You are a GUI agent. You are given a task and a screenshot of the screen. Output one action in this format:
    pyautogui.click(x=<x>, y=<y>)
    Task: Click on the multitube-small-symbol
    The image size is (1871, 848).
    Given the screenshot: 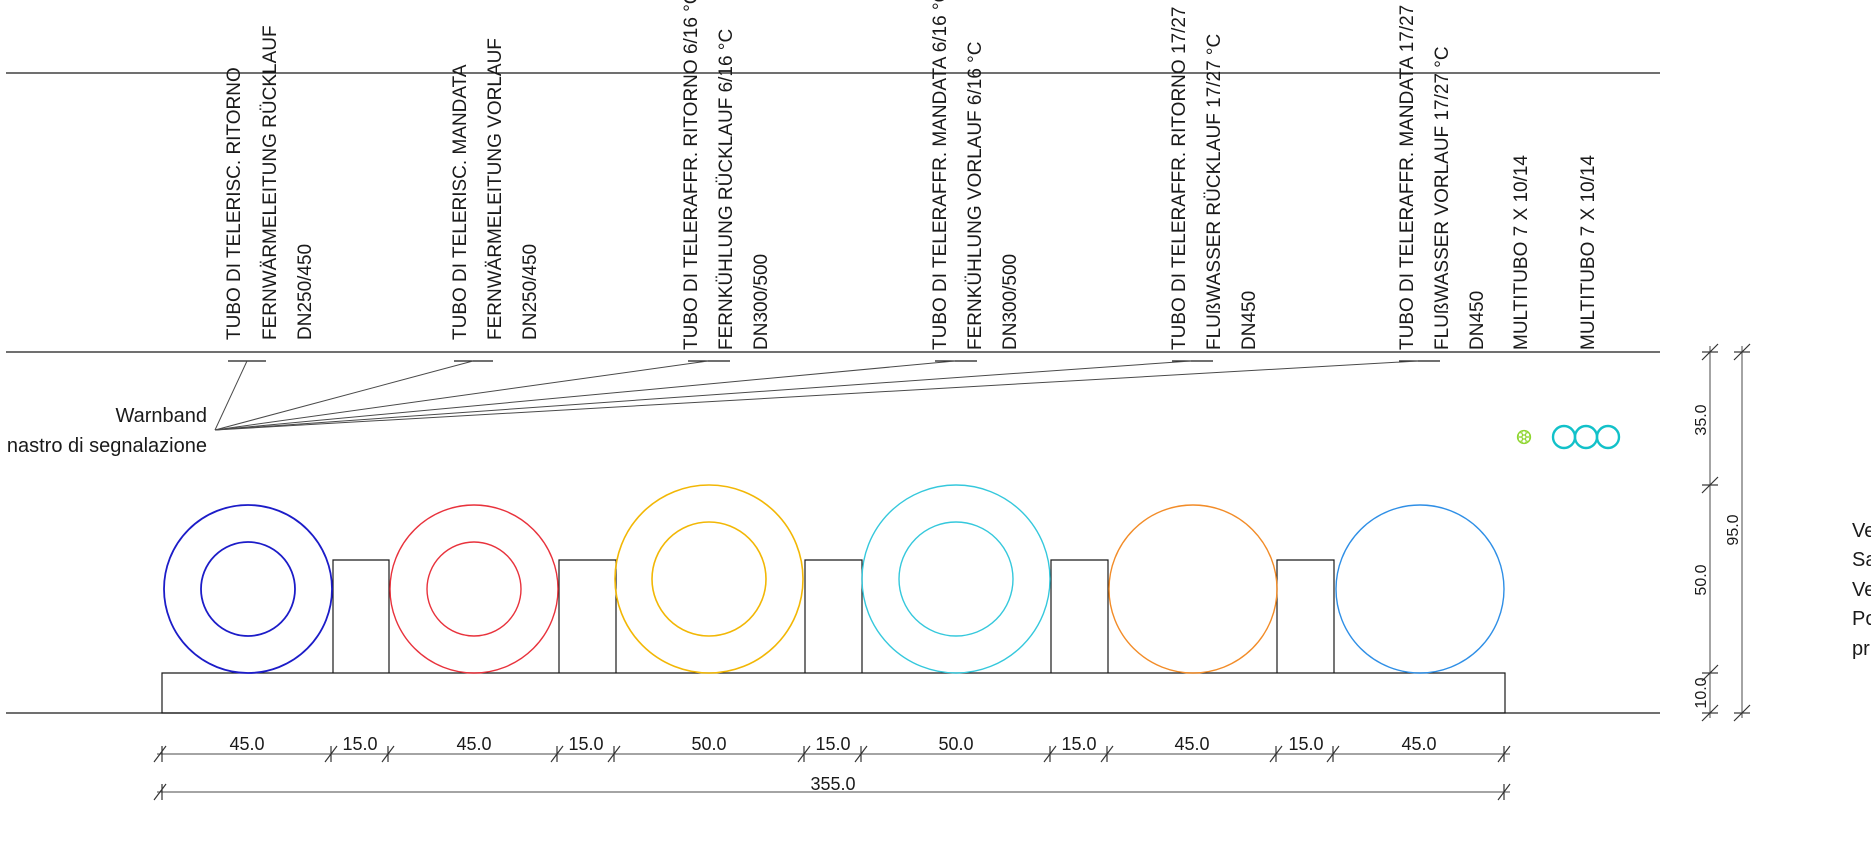 What is the action you would take?
    pyautogui.click(x=1524, y=437)
    